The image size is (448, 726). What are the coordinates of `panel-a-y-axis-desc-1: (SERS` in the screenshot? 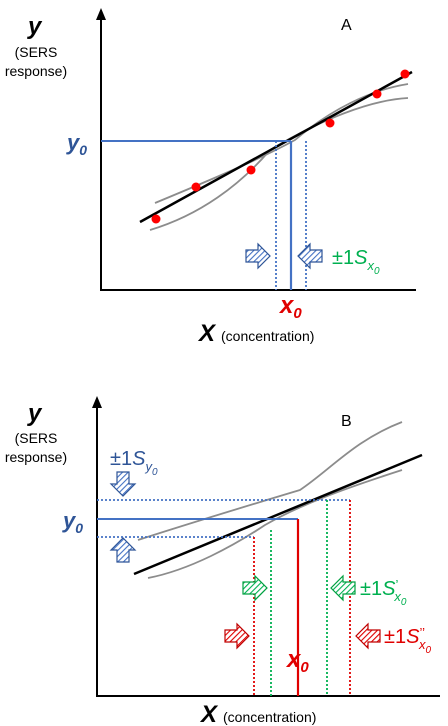 It's located at (36, 52).